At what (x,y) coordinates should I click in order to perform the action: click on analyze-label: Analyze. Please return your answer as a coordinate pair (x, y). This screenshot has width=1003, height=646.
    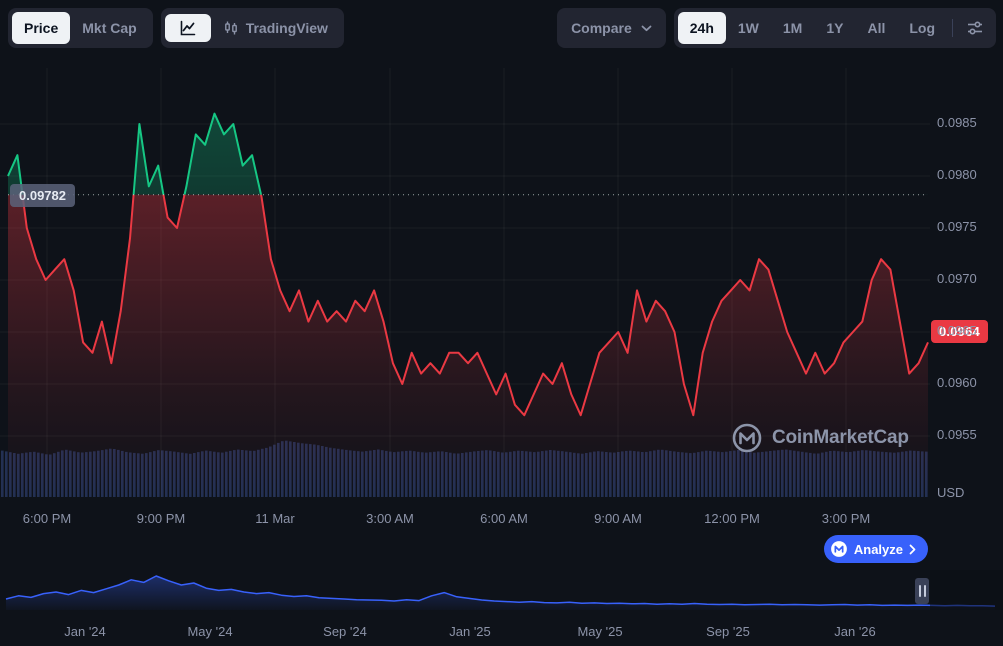
    Looking at the image, I should click on (878, 549).